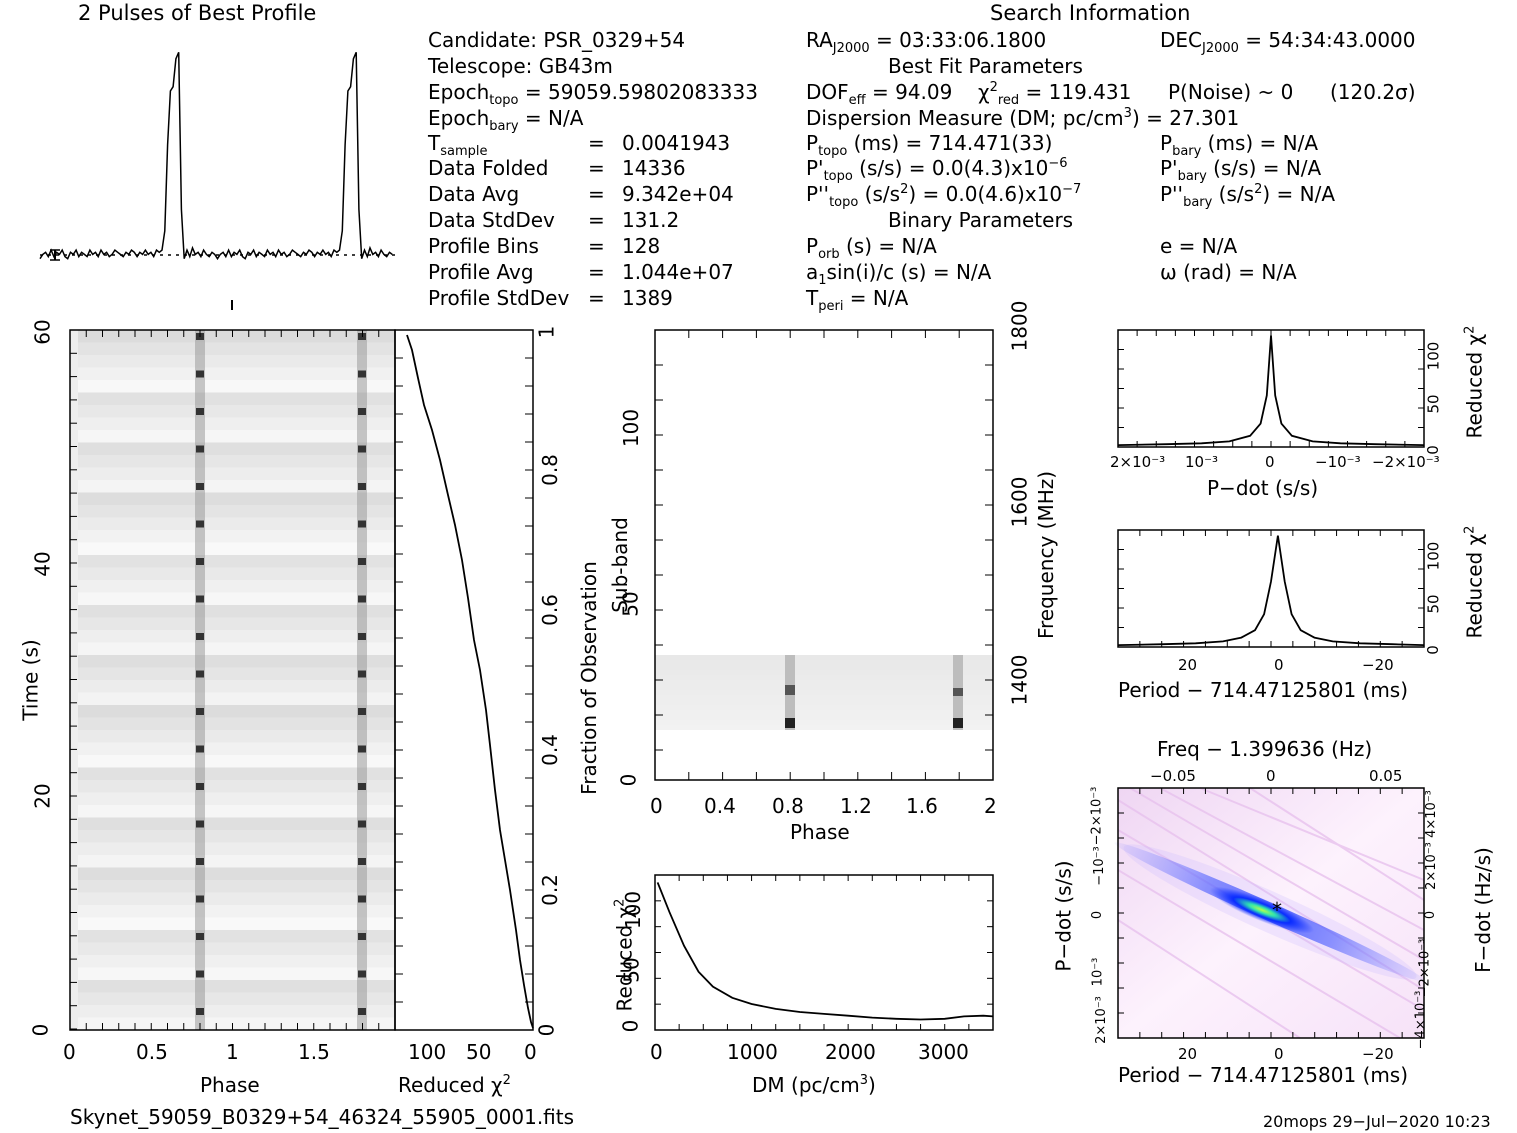  What do you see at coordinates (1338, 462) in the screenshot?
I see `pdot-xtick: −10⁻³` at bounding box center [1338, 462].